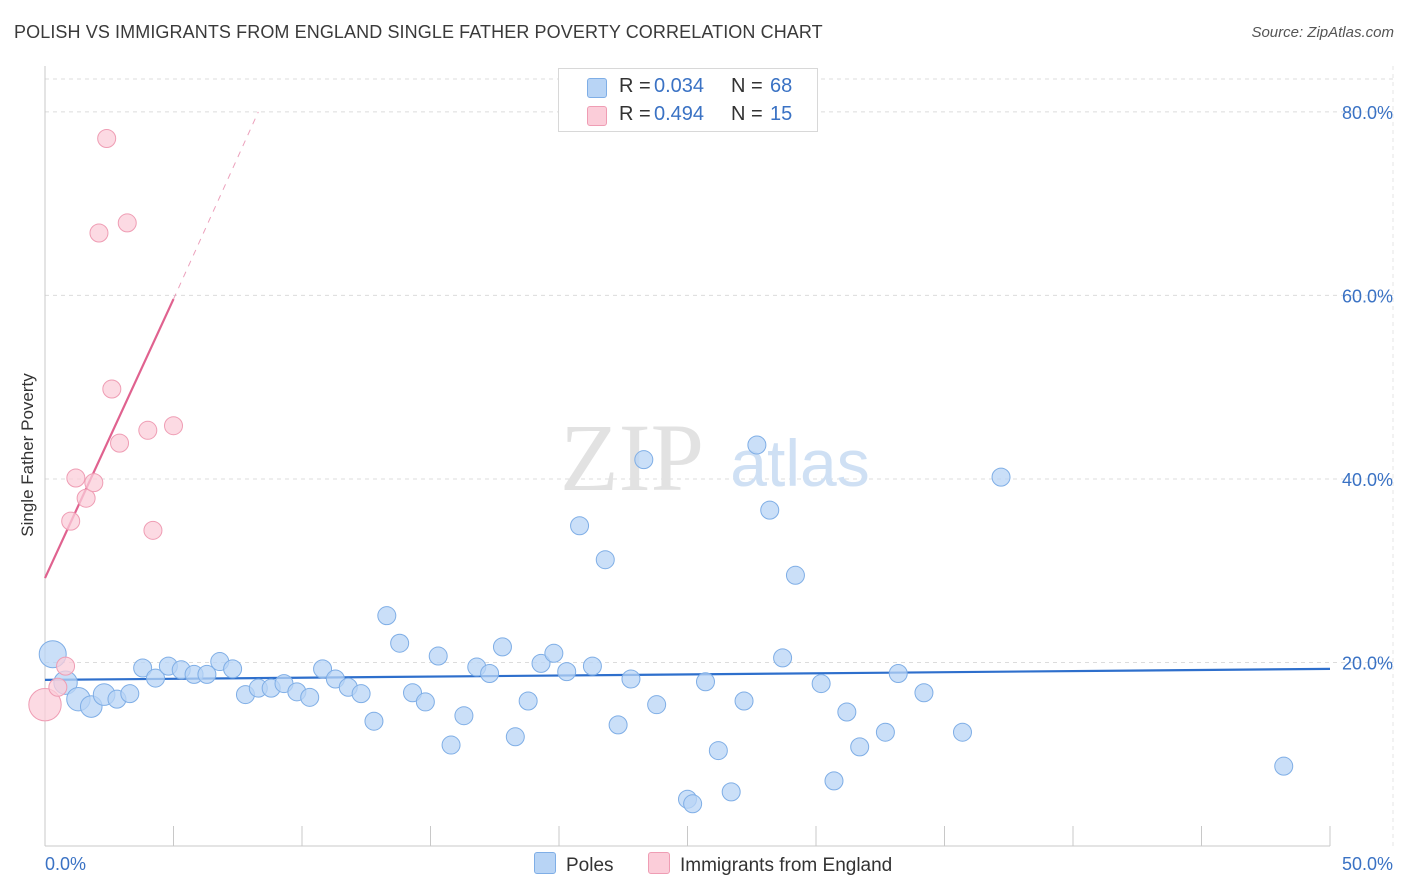  I want to click on legend-n-value: 15, so click(781, 114).